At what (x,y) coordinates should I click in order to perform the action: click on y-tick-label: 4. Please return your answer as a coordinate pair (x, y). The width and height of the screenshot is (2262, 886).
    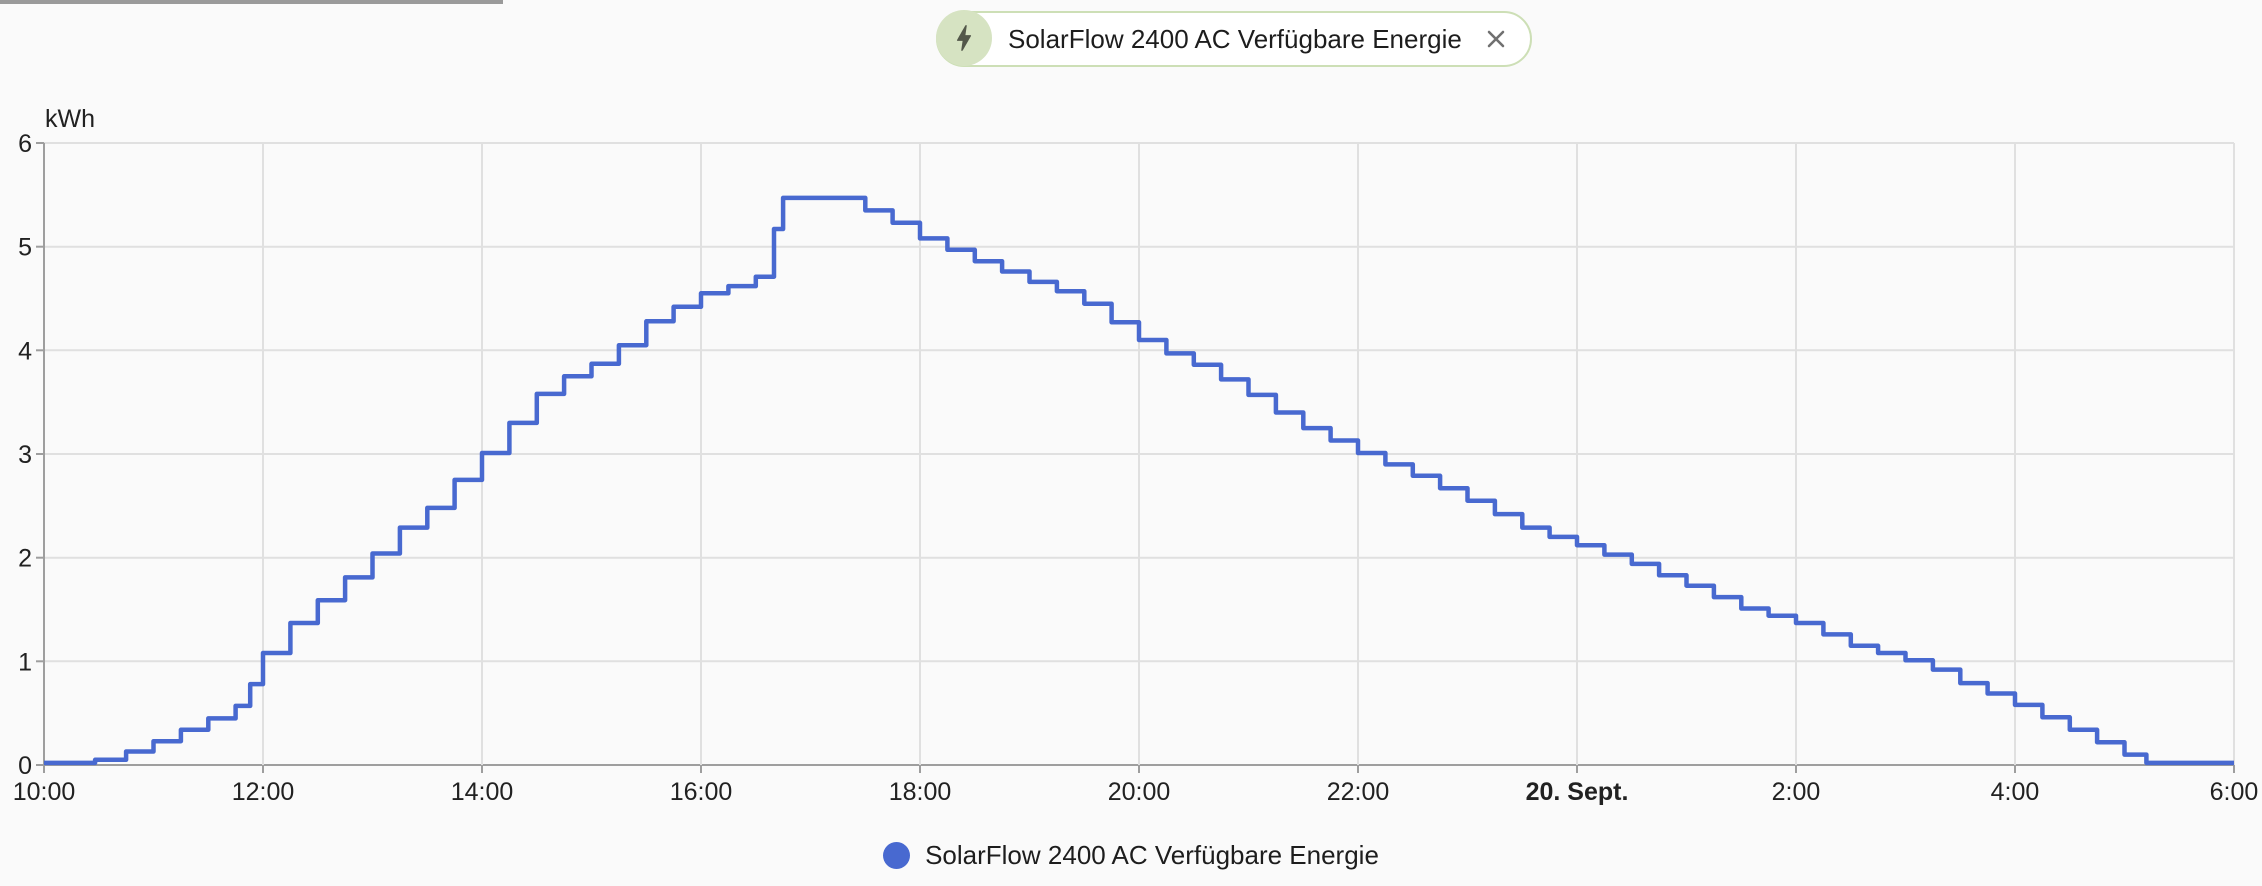
    Looking at the image, I should click on (25, 351).